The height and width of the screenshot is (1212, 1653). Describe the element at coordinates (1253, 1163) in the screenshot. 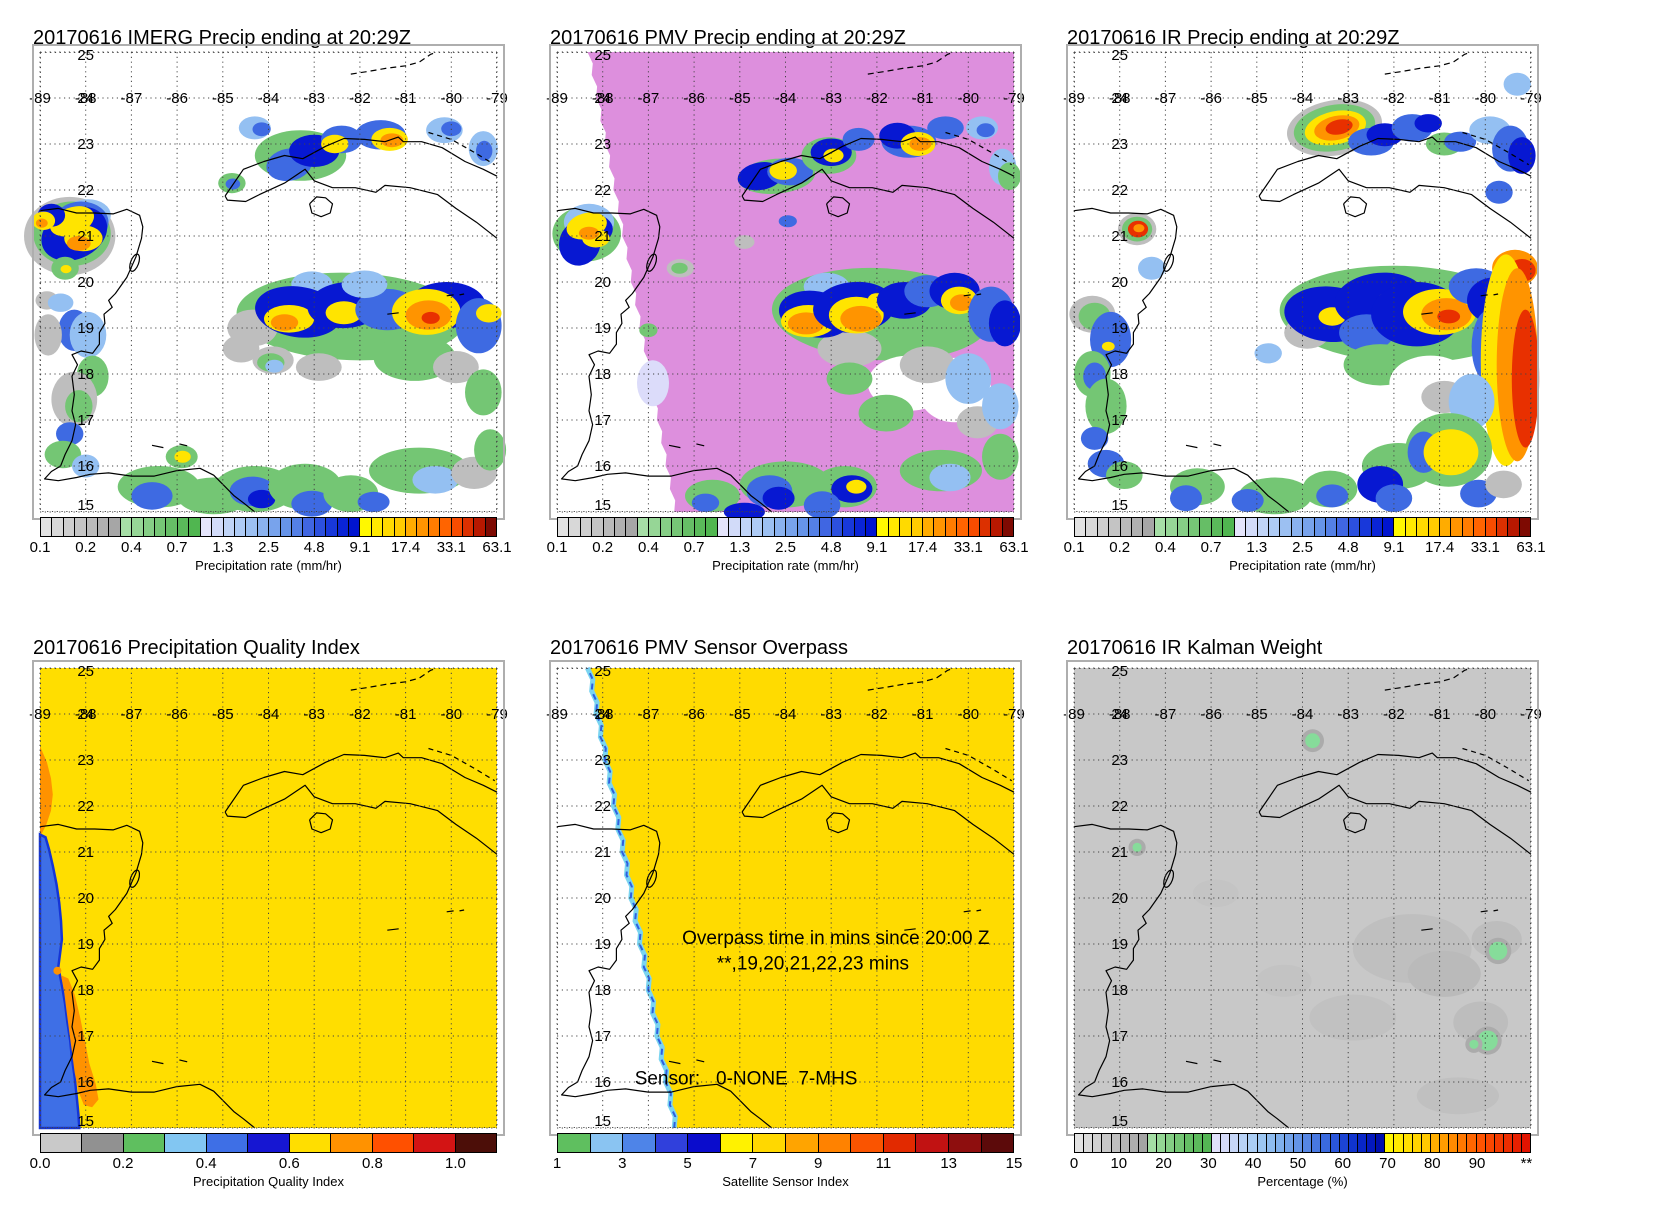

I see `colorbar-tick: 40` at that location.